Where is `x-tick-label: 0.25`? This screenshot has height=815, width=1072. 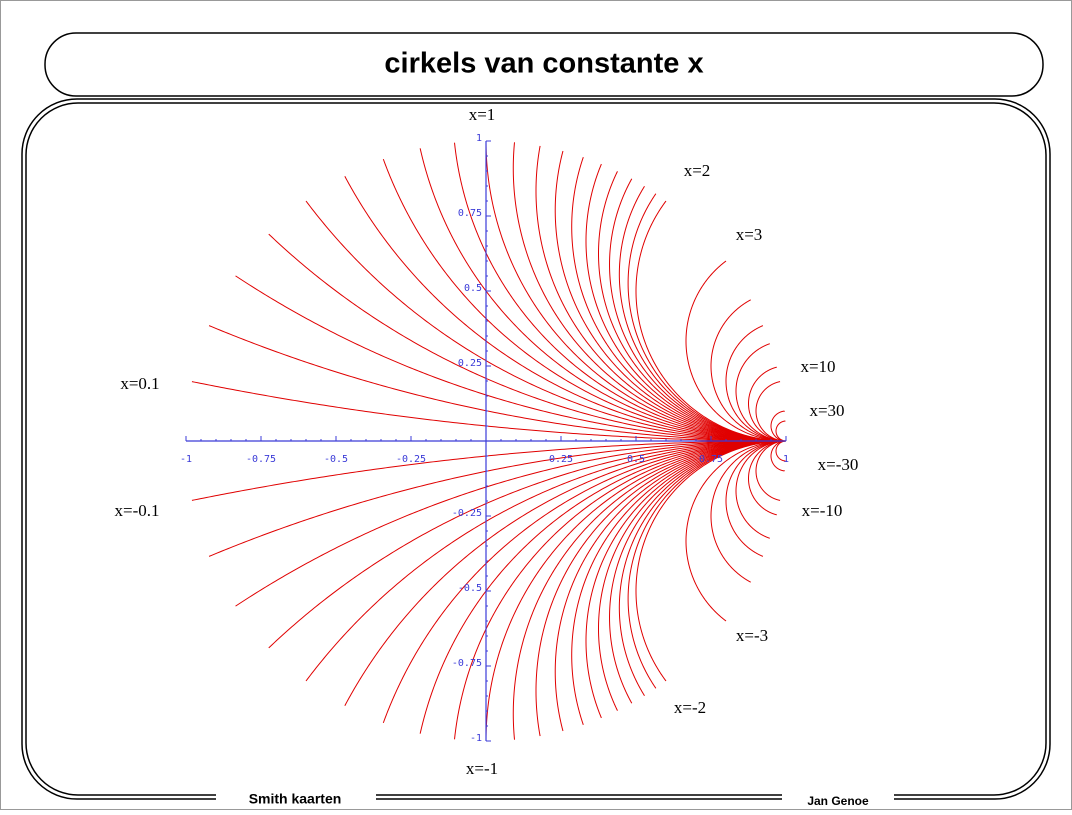 x-tick-label: 0.25 is located at coordinates (561, 459).